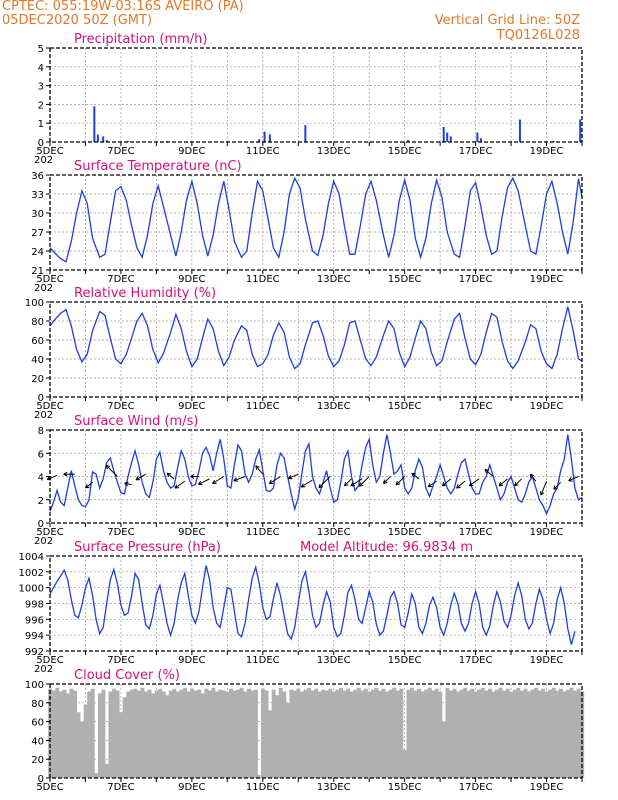 This screenshot has height=800, width=618. What do you see at coordinates (158, 166) in the screenshot?
I see `panel-title: Surface Temperature (nC)` at bounding box center [158, 166].